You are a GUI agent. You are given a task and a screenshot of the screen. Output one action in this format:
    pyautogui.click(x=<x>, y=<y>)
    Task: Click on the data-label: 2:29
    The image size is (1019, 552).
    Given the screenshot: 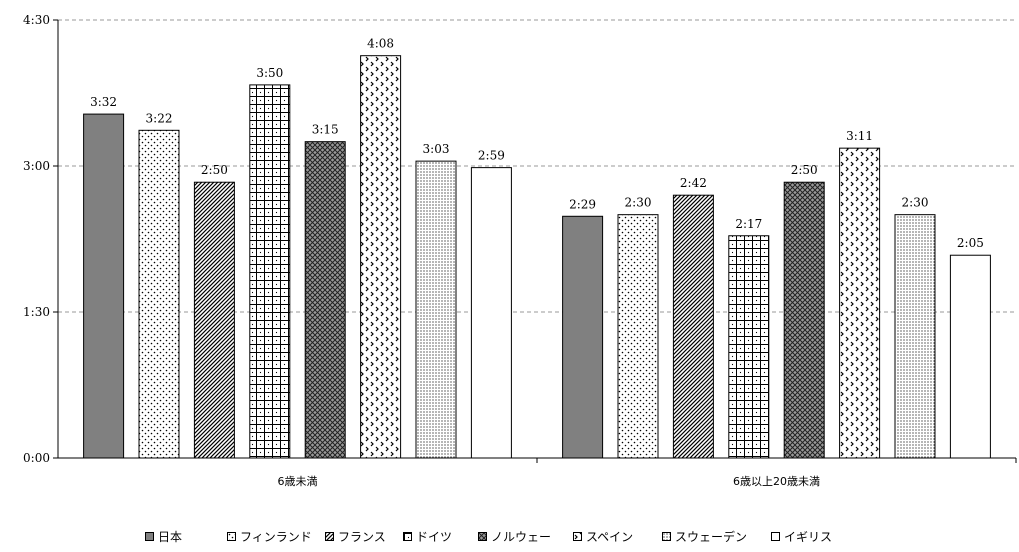 What is the action you would take?
    pyautogui.click(x=582, y=204)
    